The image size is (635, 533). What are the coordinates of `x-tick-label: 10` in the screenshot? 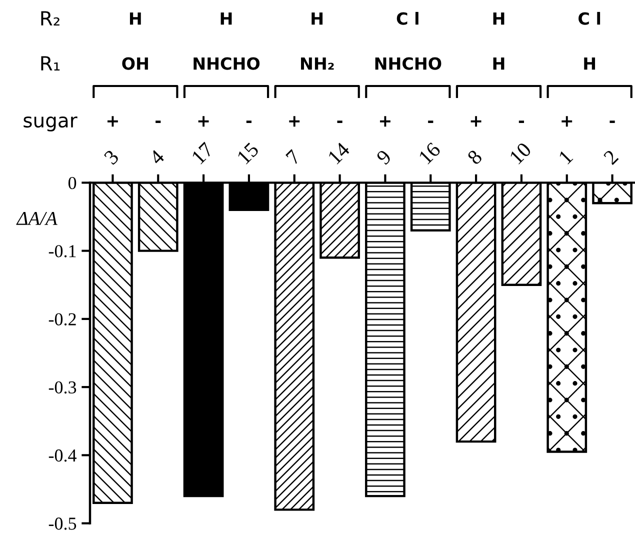 It's located at (520, 153).